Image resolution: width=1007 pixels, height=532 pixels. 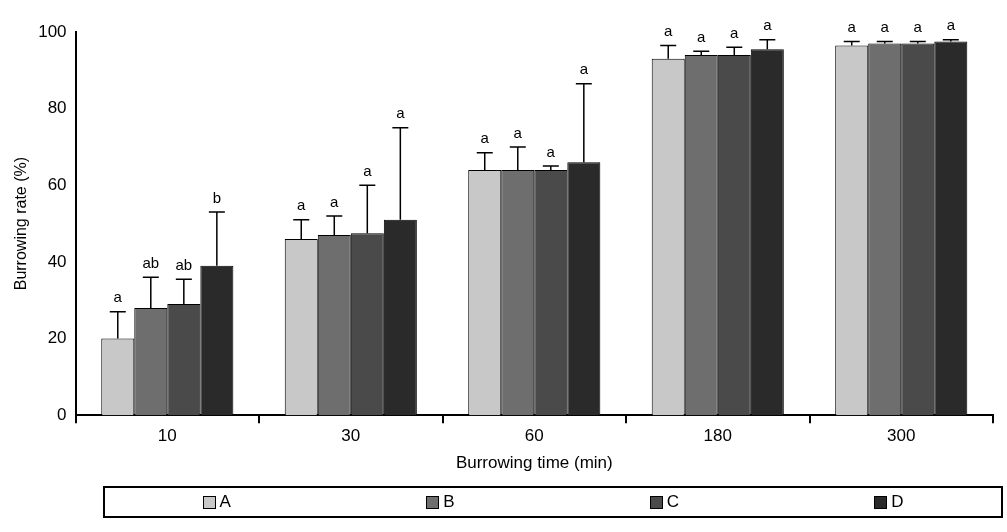 I want to click on x-axis-title: Burrowing time (min), so click(x=534, y=463).